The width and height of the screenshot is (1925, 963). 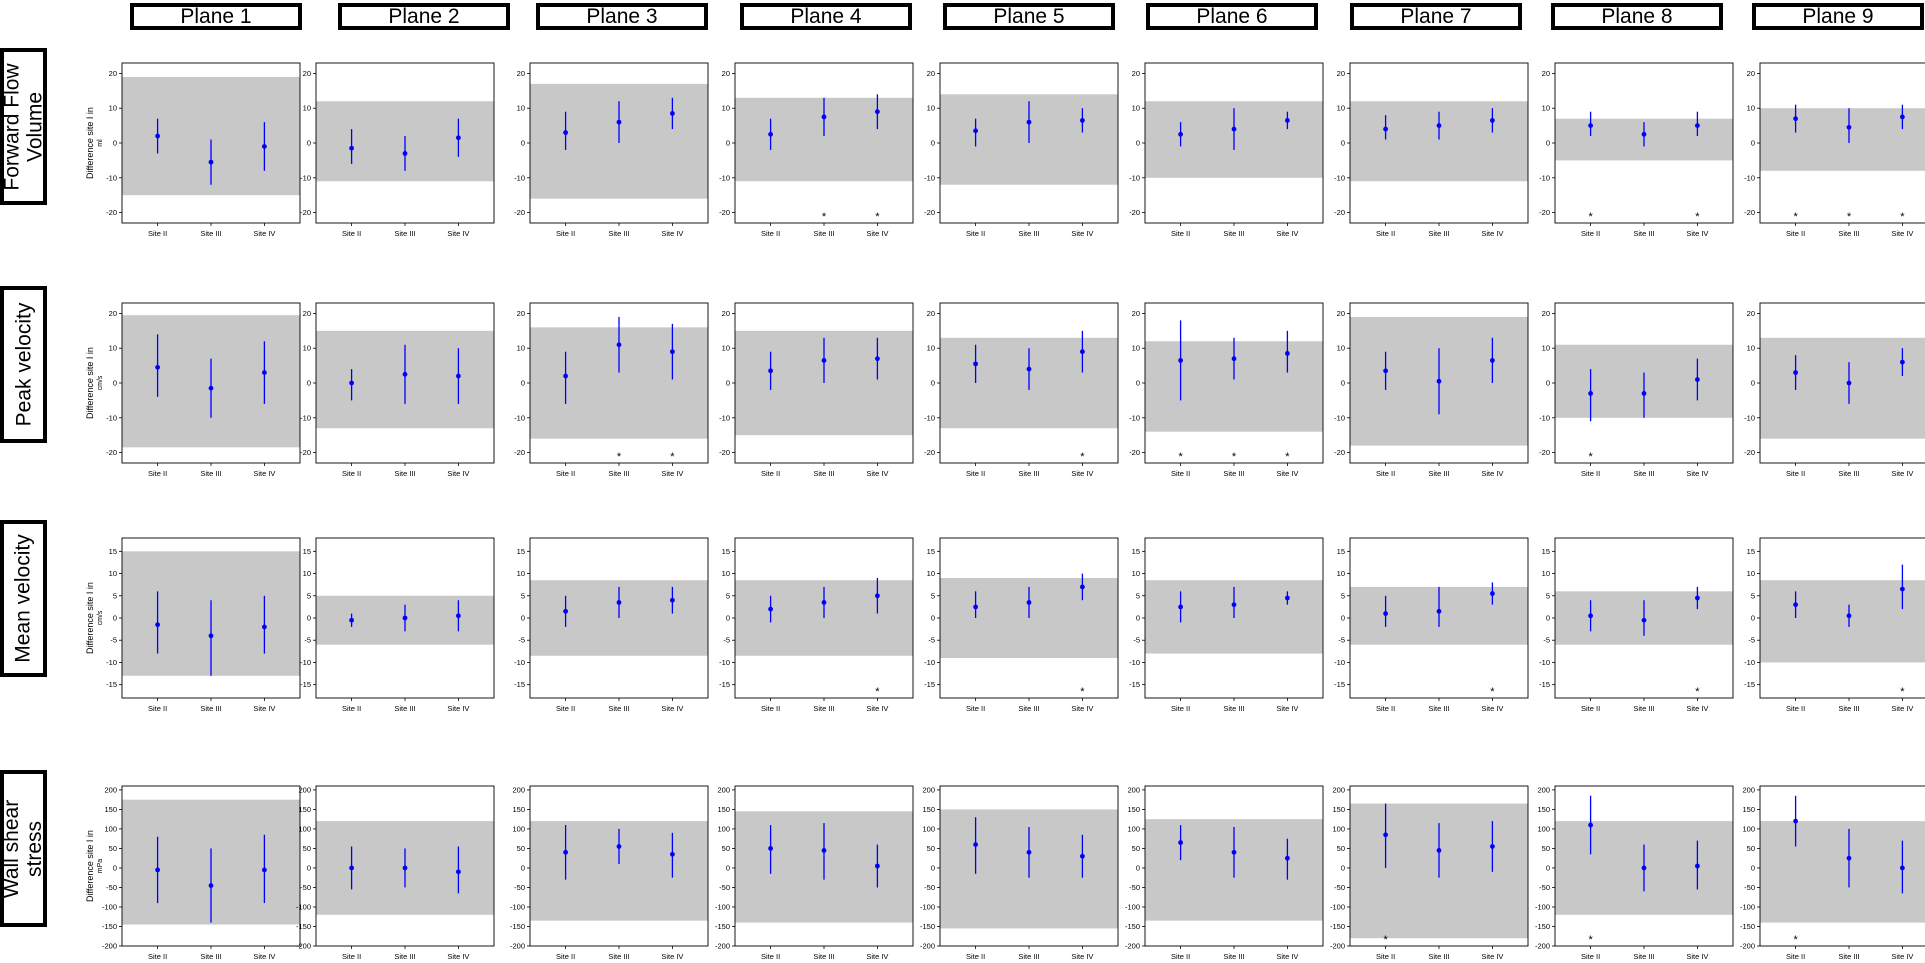 What do you see at coordinates (24, 364) in the screenshot?
I see `row-header-label: Peak velocity` at bounding box center [24, 364].